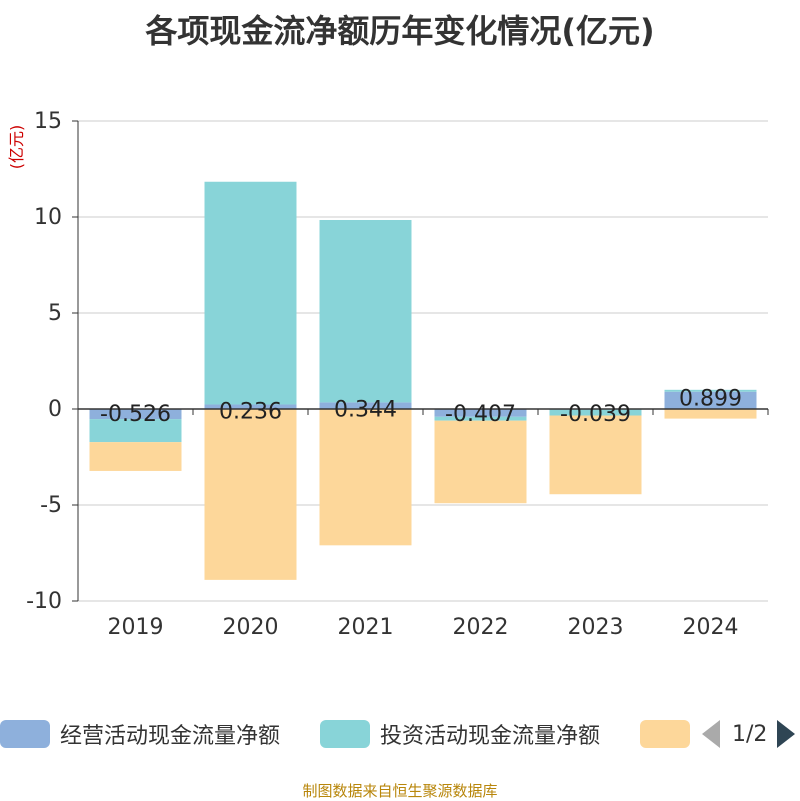 Image resolution: width=800 pixels, height=801 pixels. I want to click on legend-swatch-financing, so click(665, 734).